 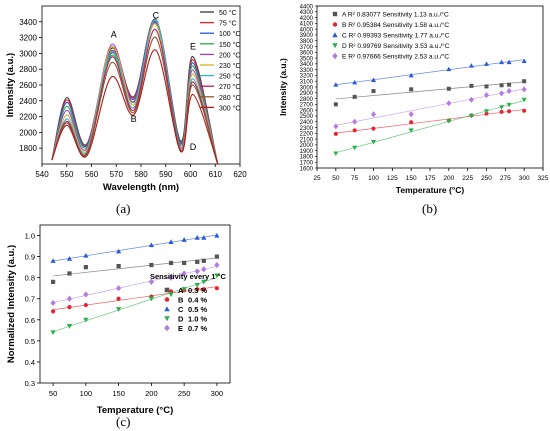 What do you see at coordinates (198, 328) in the screenshot?
I see `legend-value-e: 0.7 %` at bounding box center [198, 328].